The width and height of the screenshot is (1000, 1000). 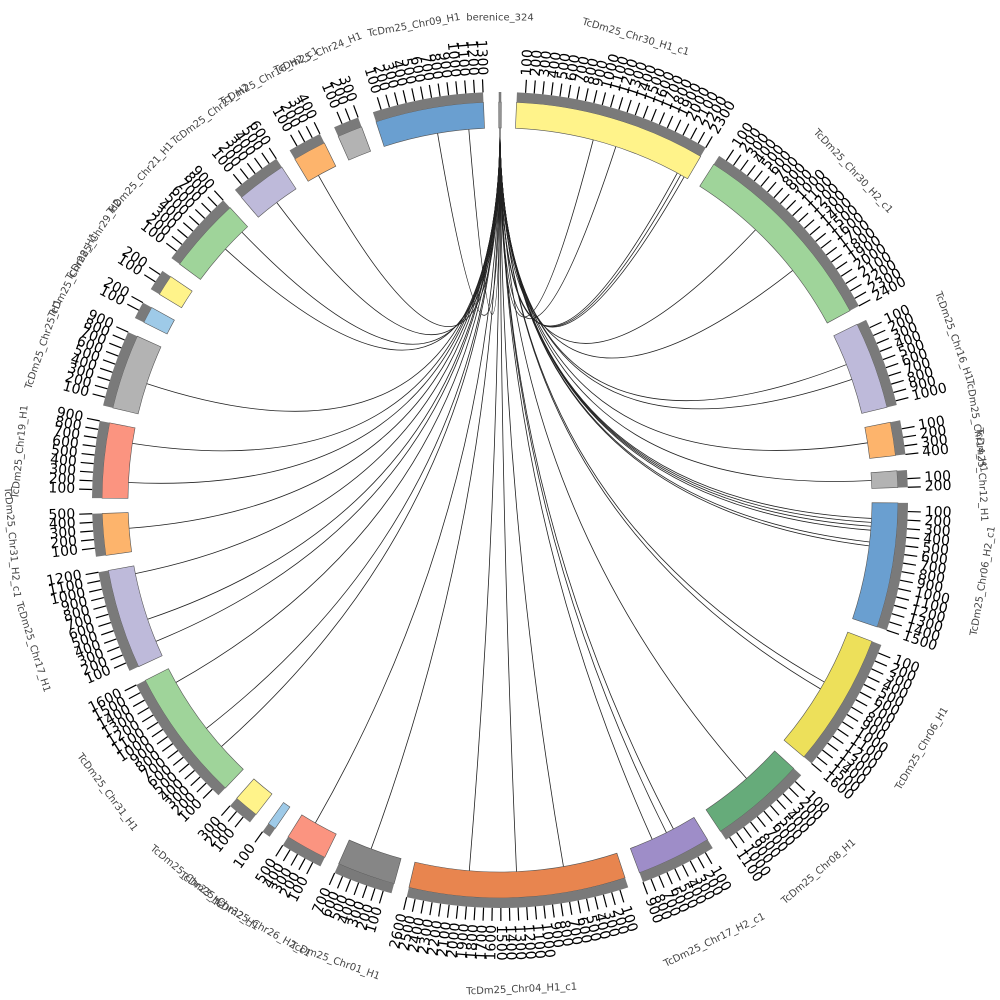 I want to click on tick-label: 800, so click(x=436, y=66).